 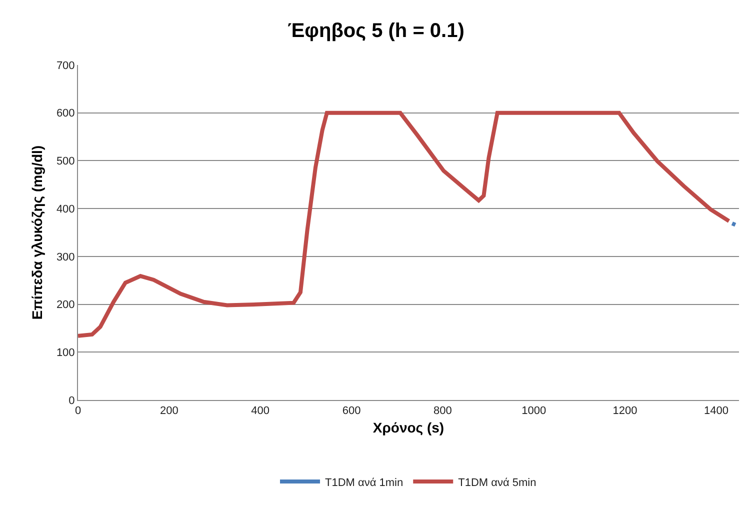 I want to click on y-tick-label: 700, so click(x=65, y=66).